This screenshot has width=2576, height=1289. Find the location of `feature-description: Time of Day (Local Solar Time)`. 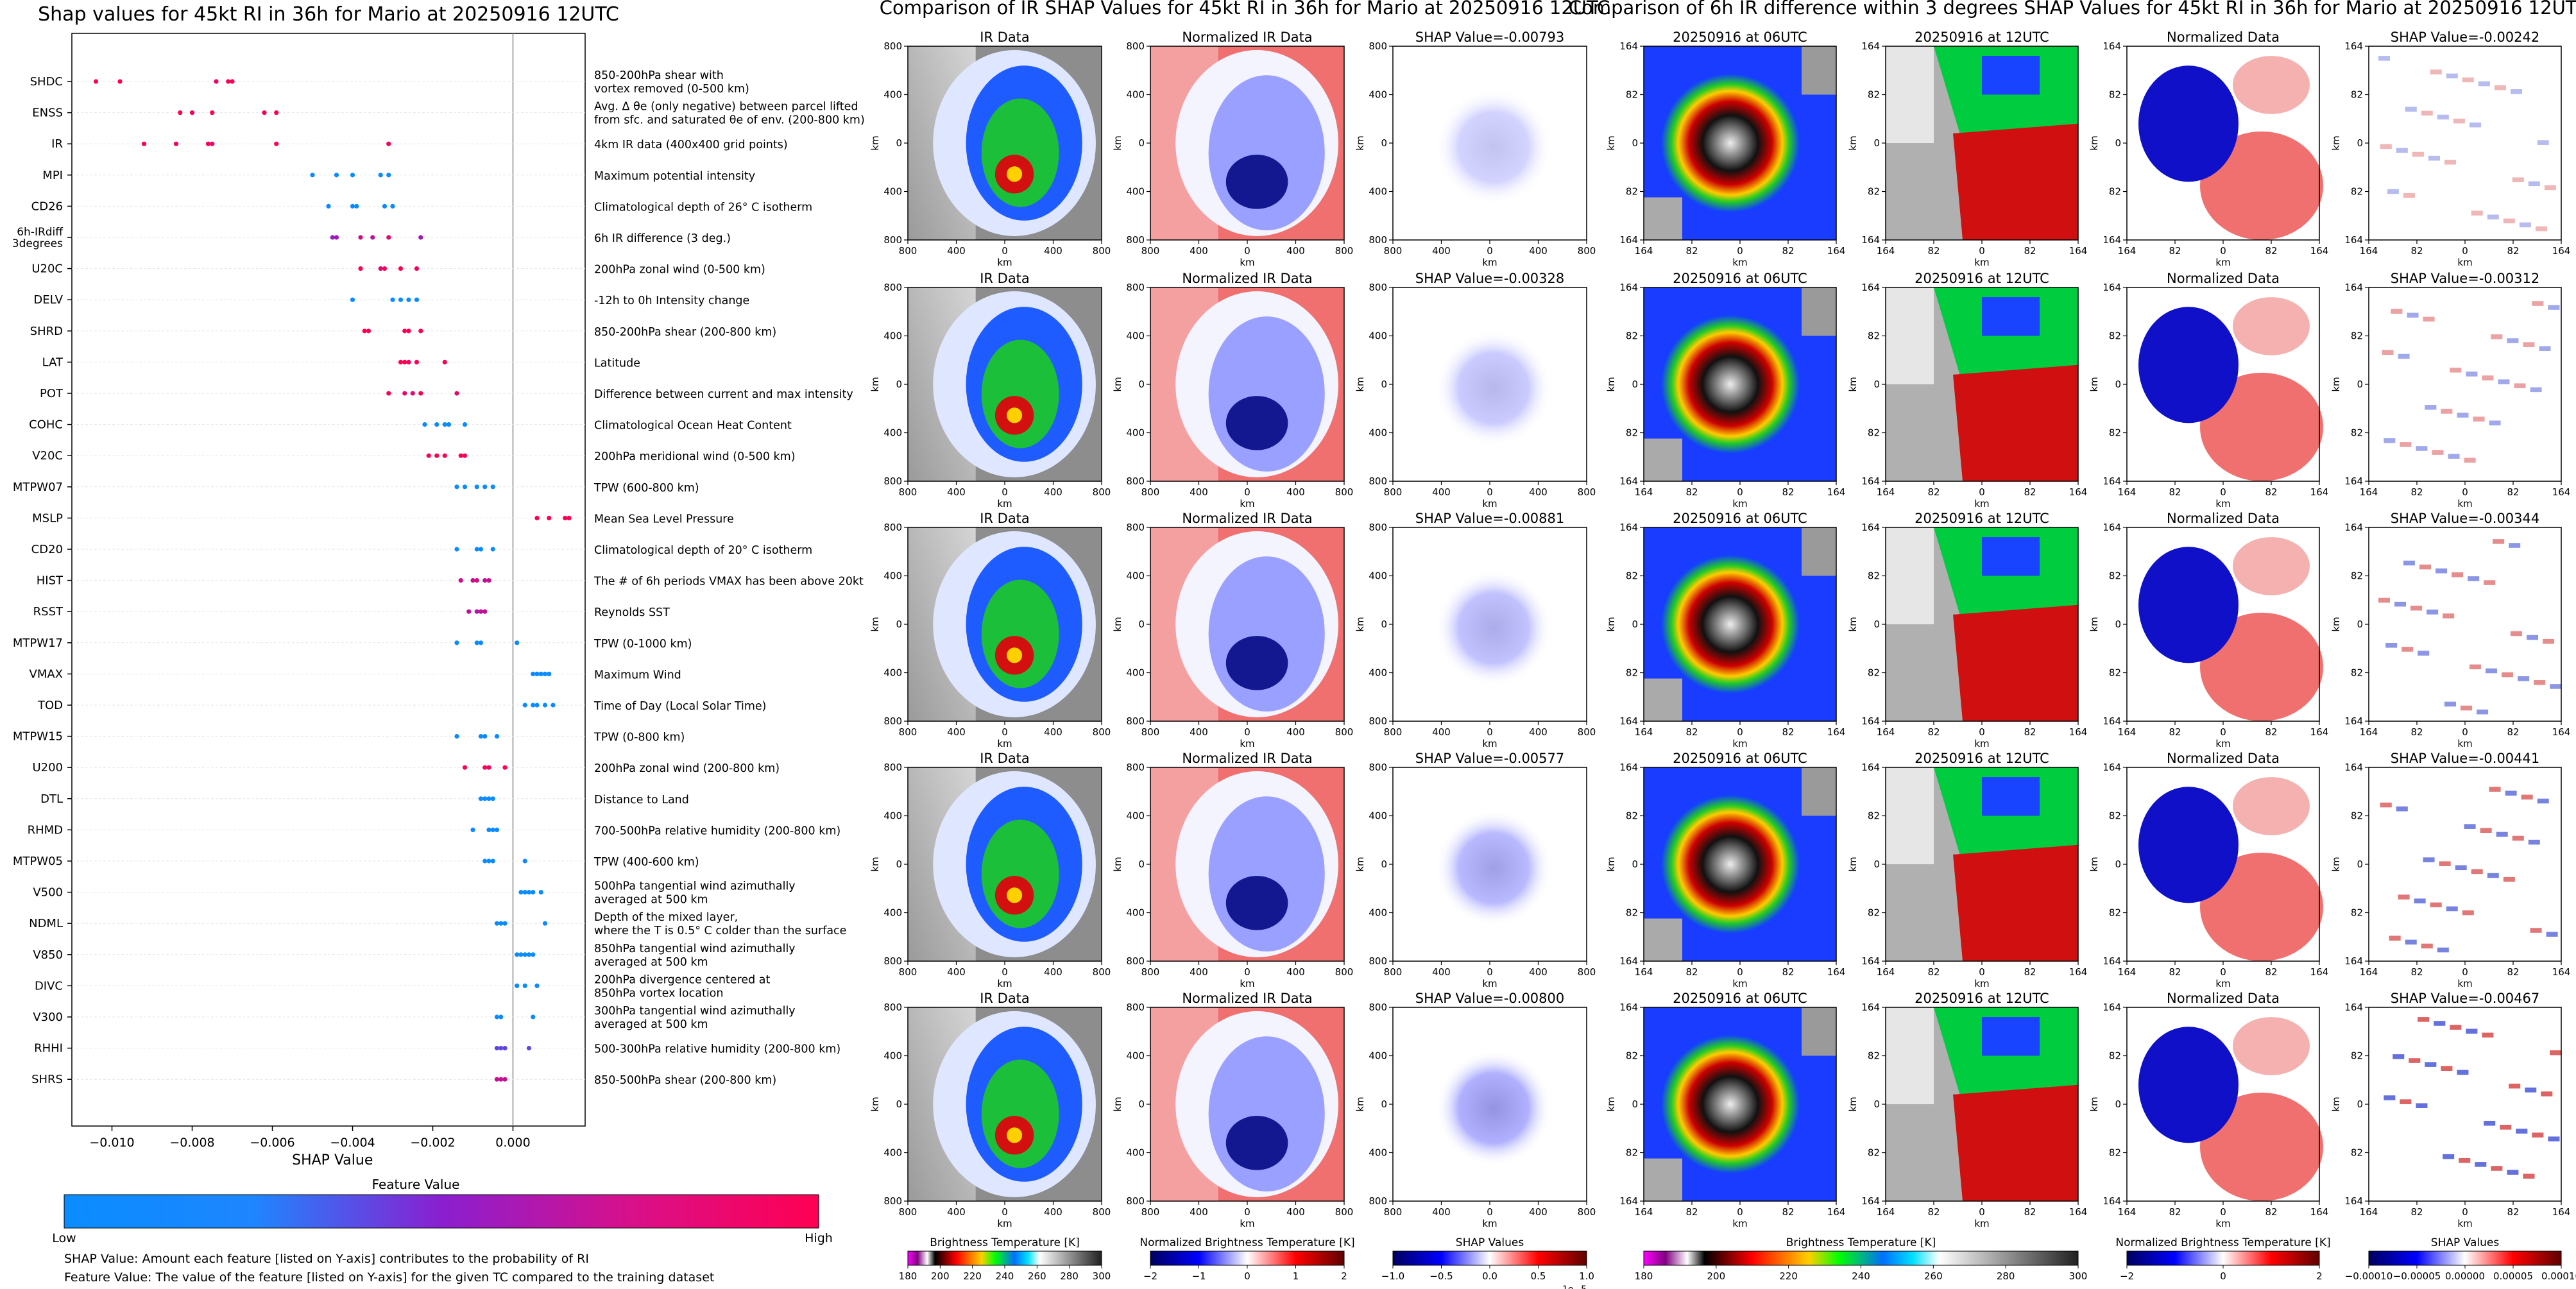

feature-description: Time of Day (Local Solar Time) is located at coordinates (680, 706).